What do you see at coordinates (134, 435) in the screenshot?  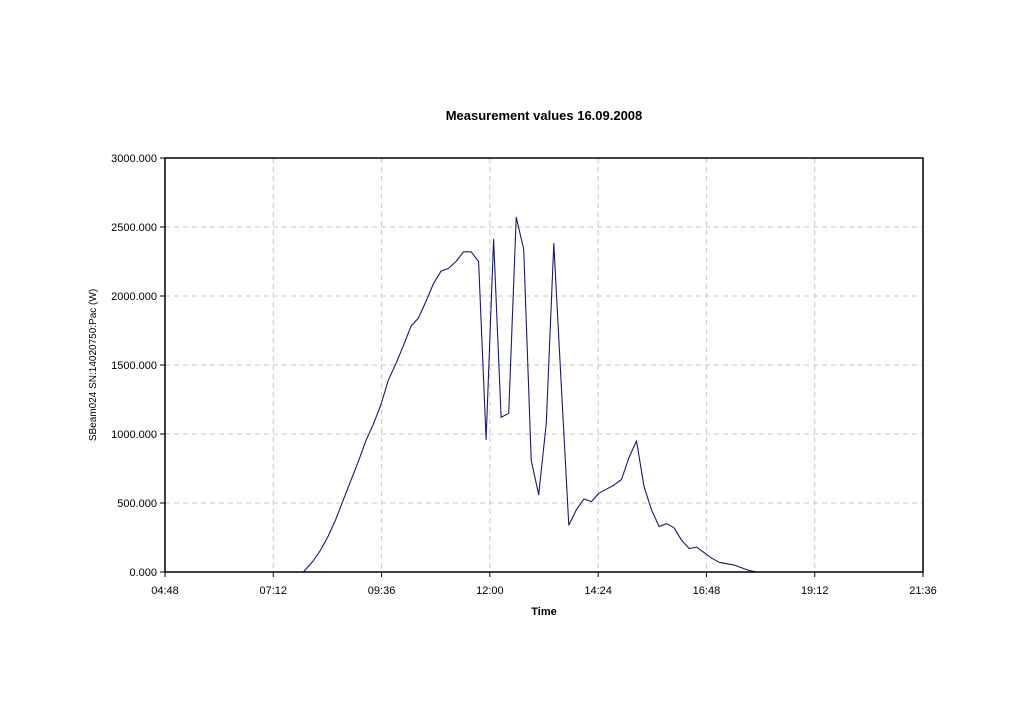 I see `y-tick-label: 1000.000` at bounding box center [134, 435].